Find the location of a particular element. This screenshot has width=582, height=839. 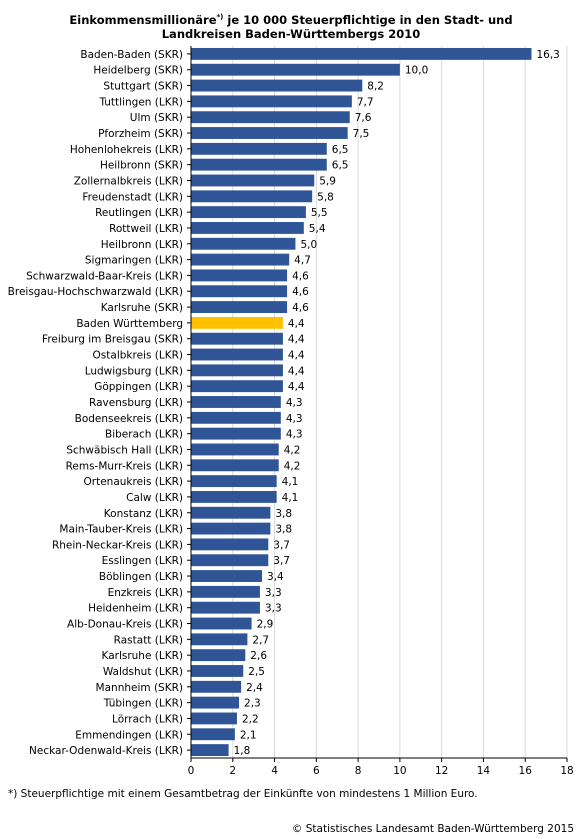

x-tick-label: 16 is located at coordinates (526, 771).